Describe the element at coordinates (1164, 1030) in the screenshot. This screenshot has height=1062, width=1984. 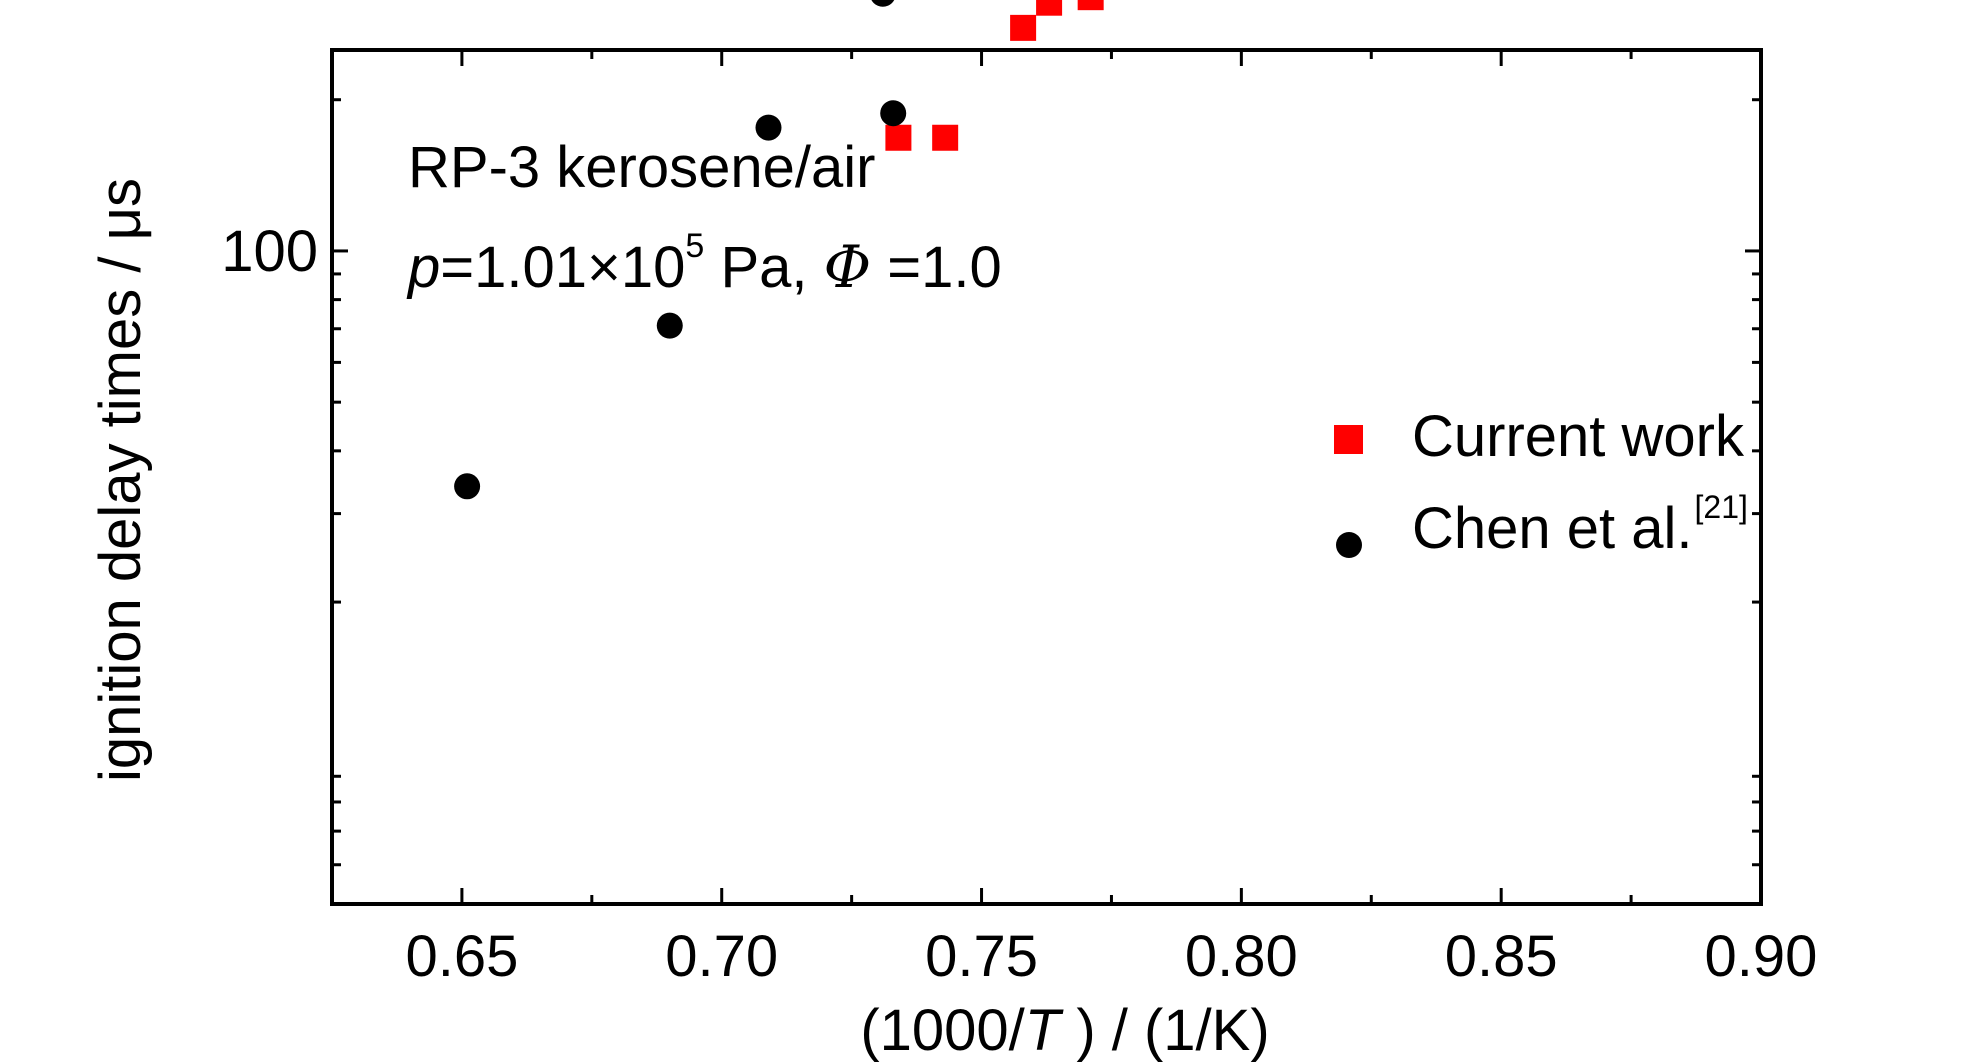
I see `x-axis-title-suffix: ) / (1/K)` at that location.